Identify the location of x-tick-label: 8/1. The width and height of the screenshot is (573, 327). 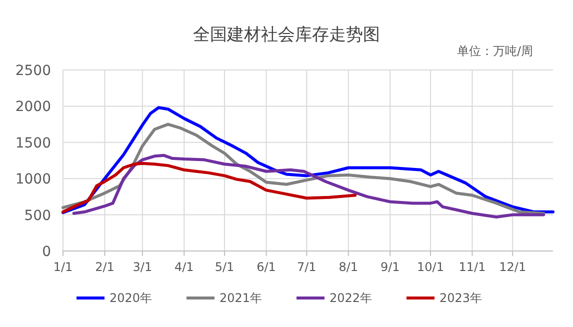
(348, 267).